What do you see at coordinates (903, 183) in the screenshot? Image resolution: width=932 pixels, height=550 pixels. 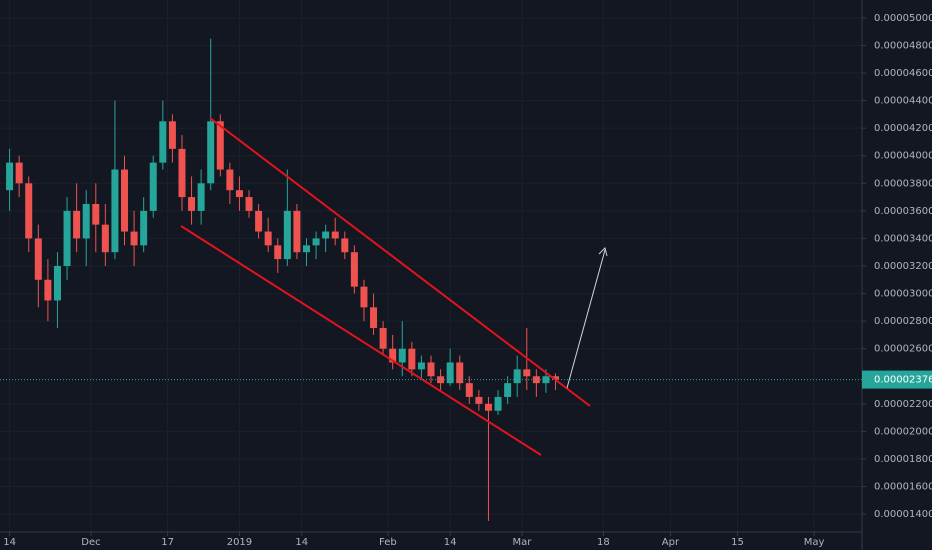 I see `y-tick-label: 0.00003800` at bounding box center [903, 183].